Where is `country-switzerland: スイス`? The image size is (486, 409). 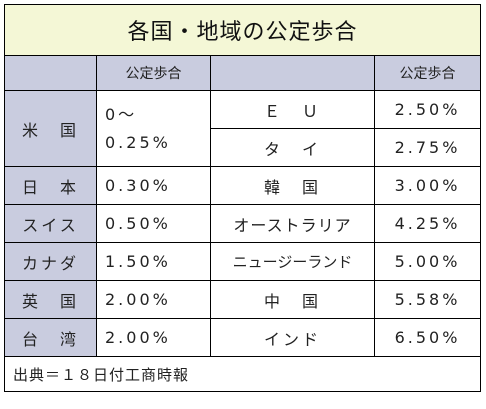 country-switzerland: スイス is located at coordinates (50, 223).